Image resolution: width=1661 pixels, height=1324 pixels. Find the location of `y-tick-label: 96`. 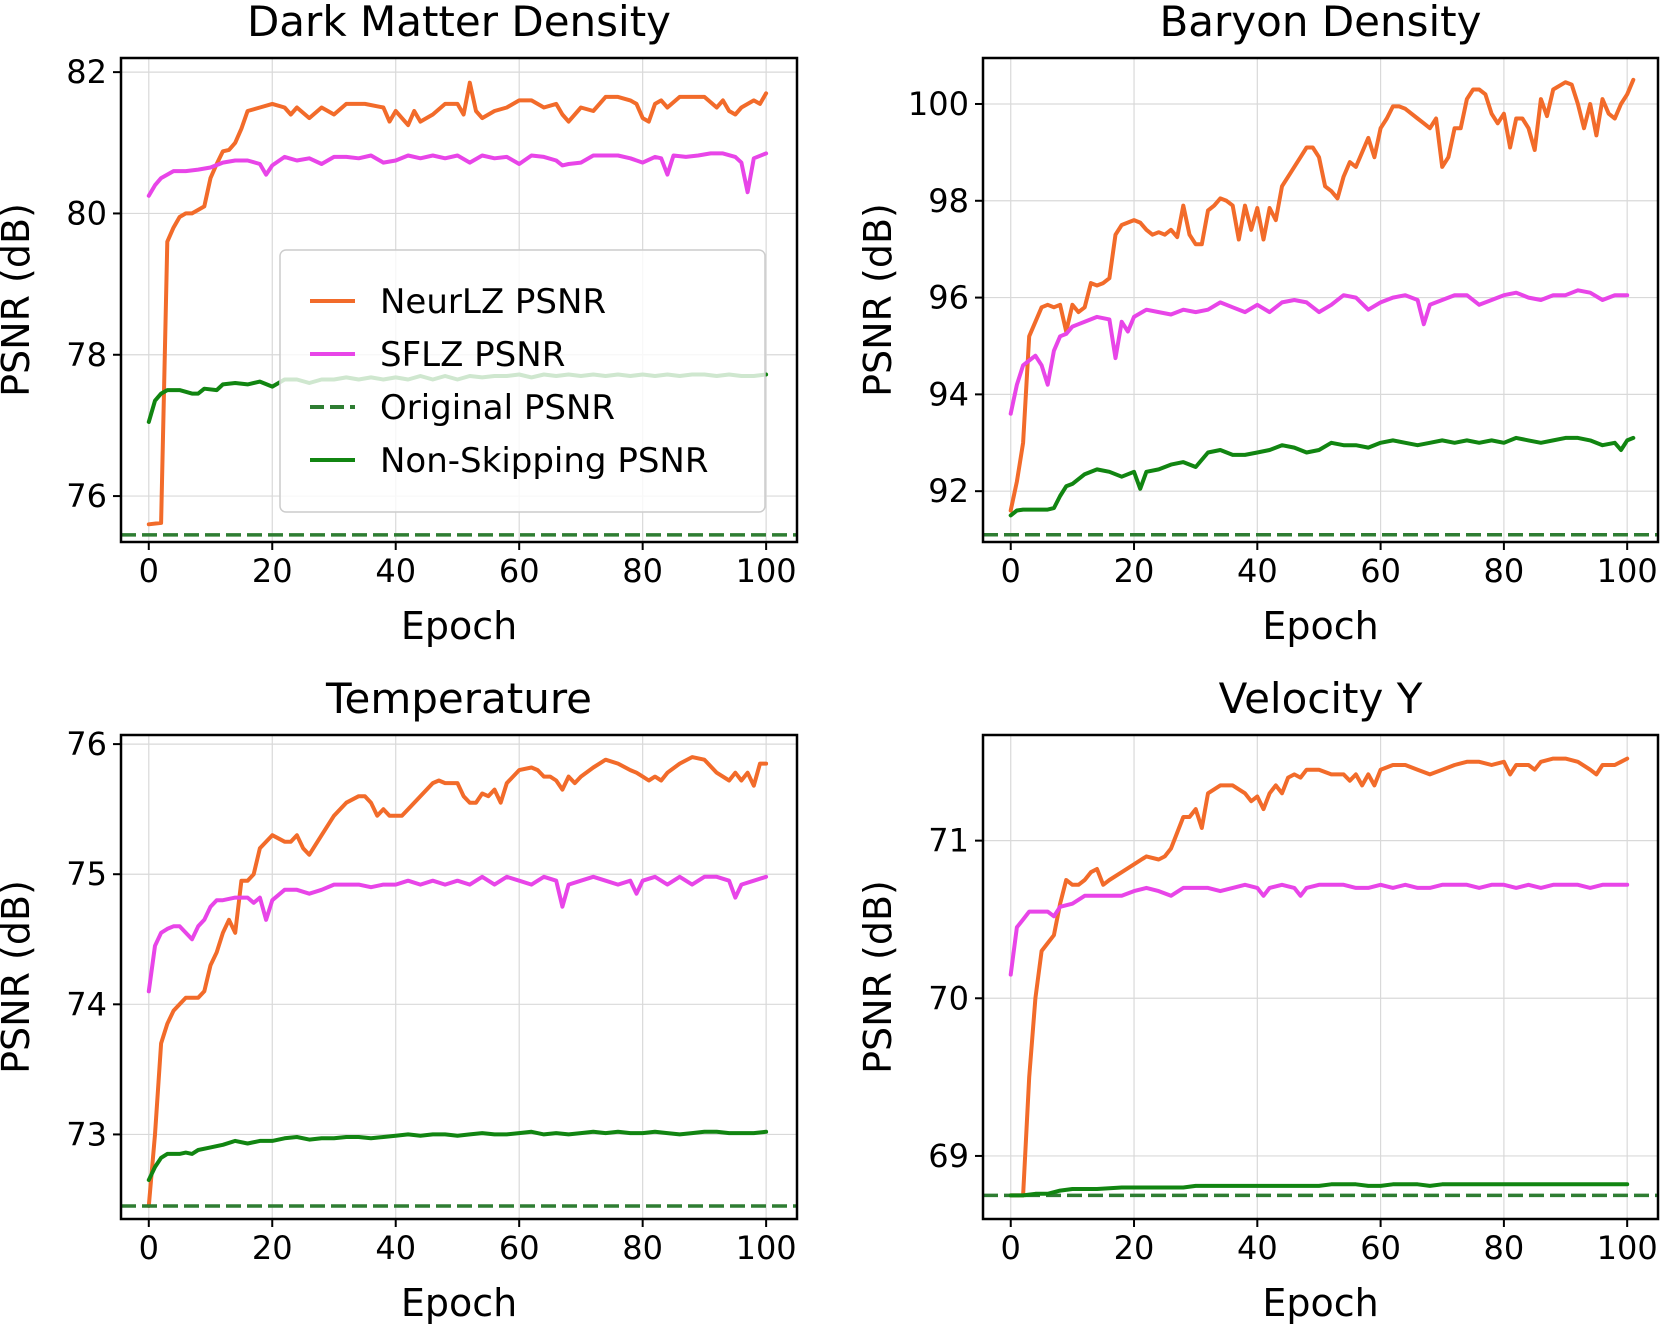

y-tick-label: 96 is located at coordinates (948, 298).